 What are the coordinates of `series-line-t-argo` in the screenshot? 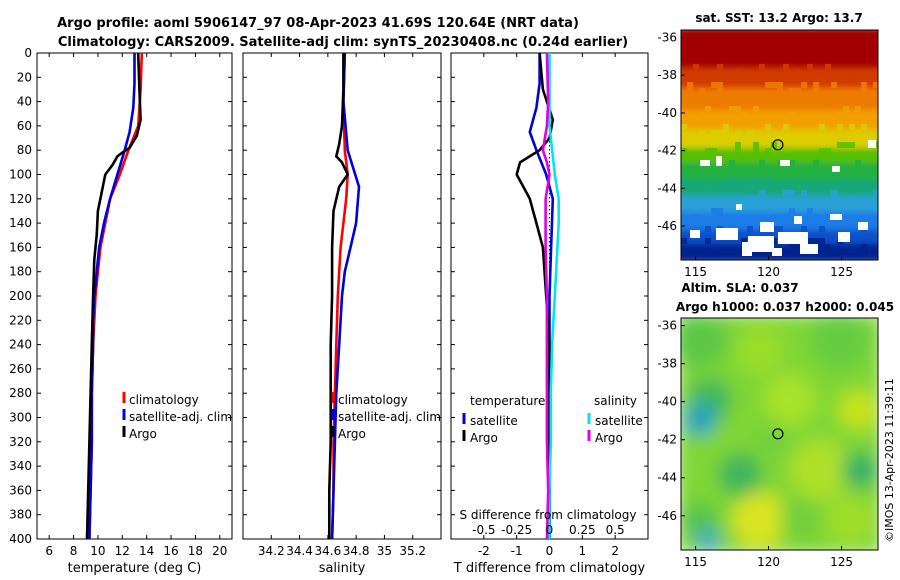 It's located at (535, 295).